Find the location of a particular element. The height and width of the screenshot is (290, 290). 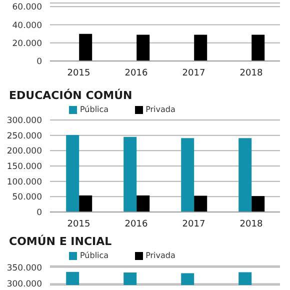

y-tick-label: 350.000 is located at coordinates (24, 268).